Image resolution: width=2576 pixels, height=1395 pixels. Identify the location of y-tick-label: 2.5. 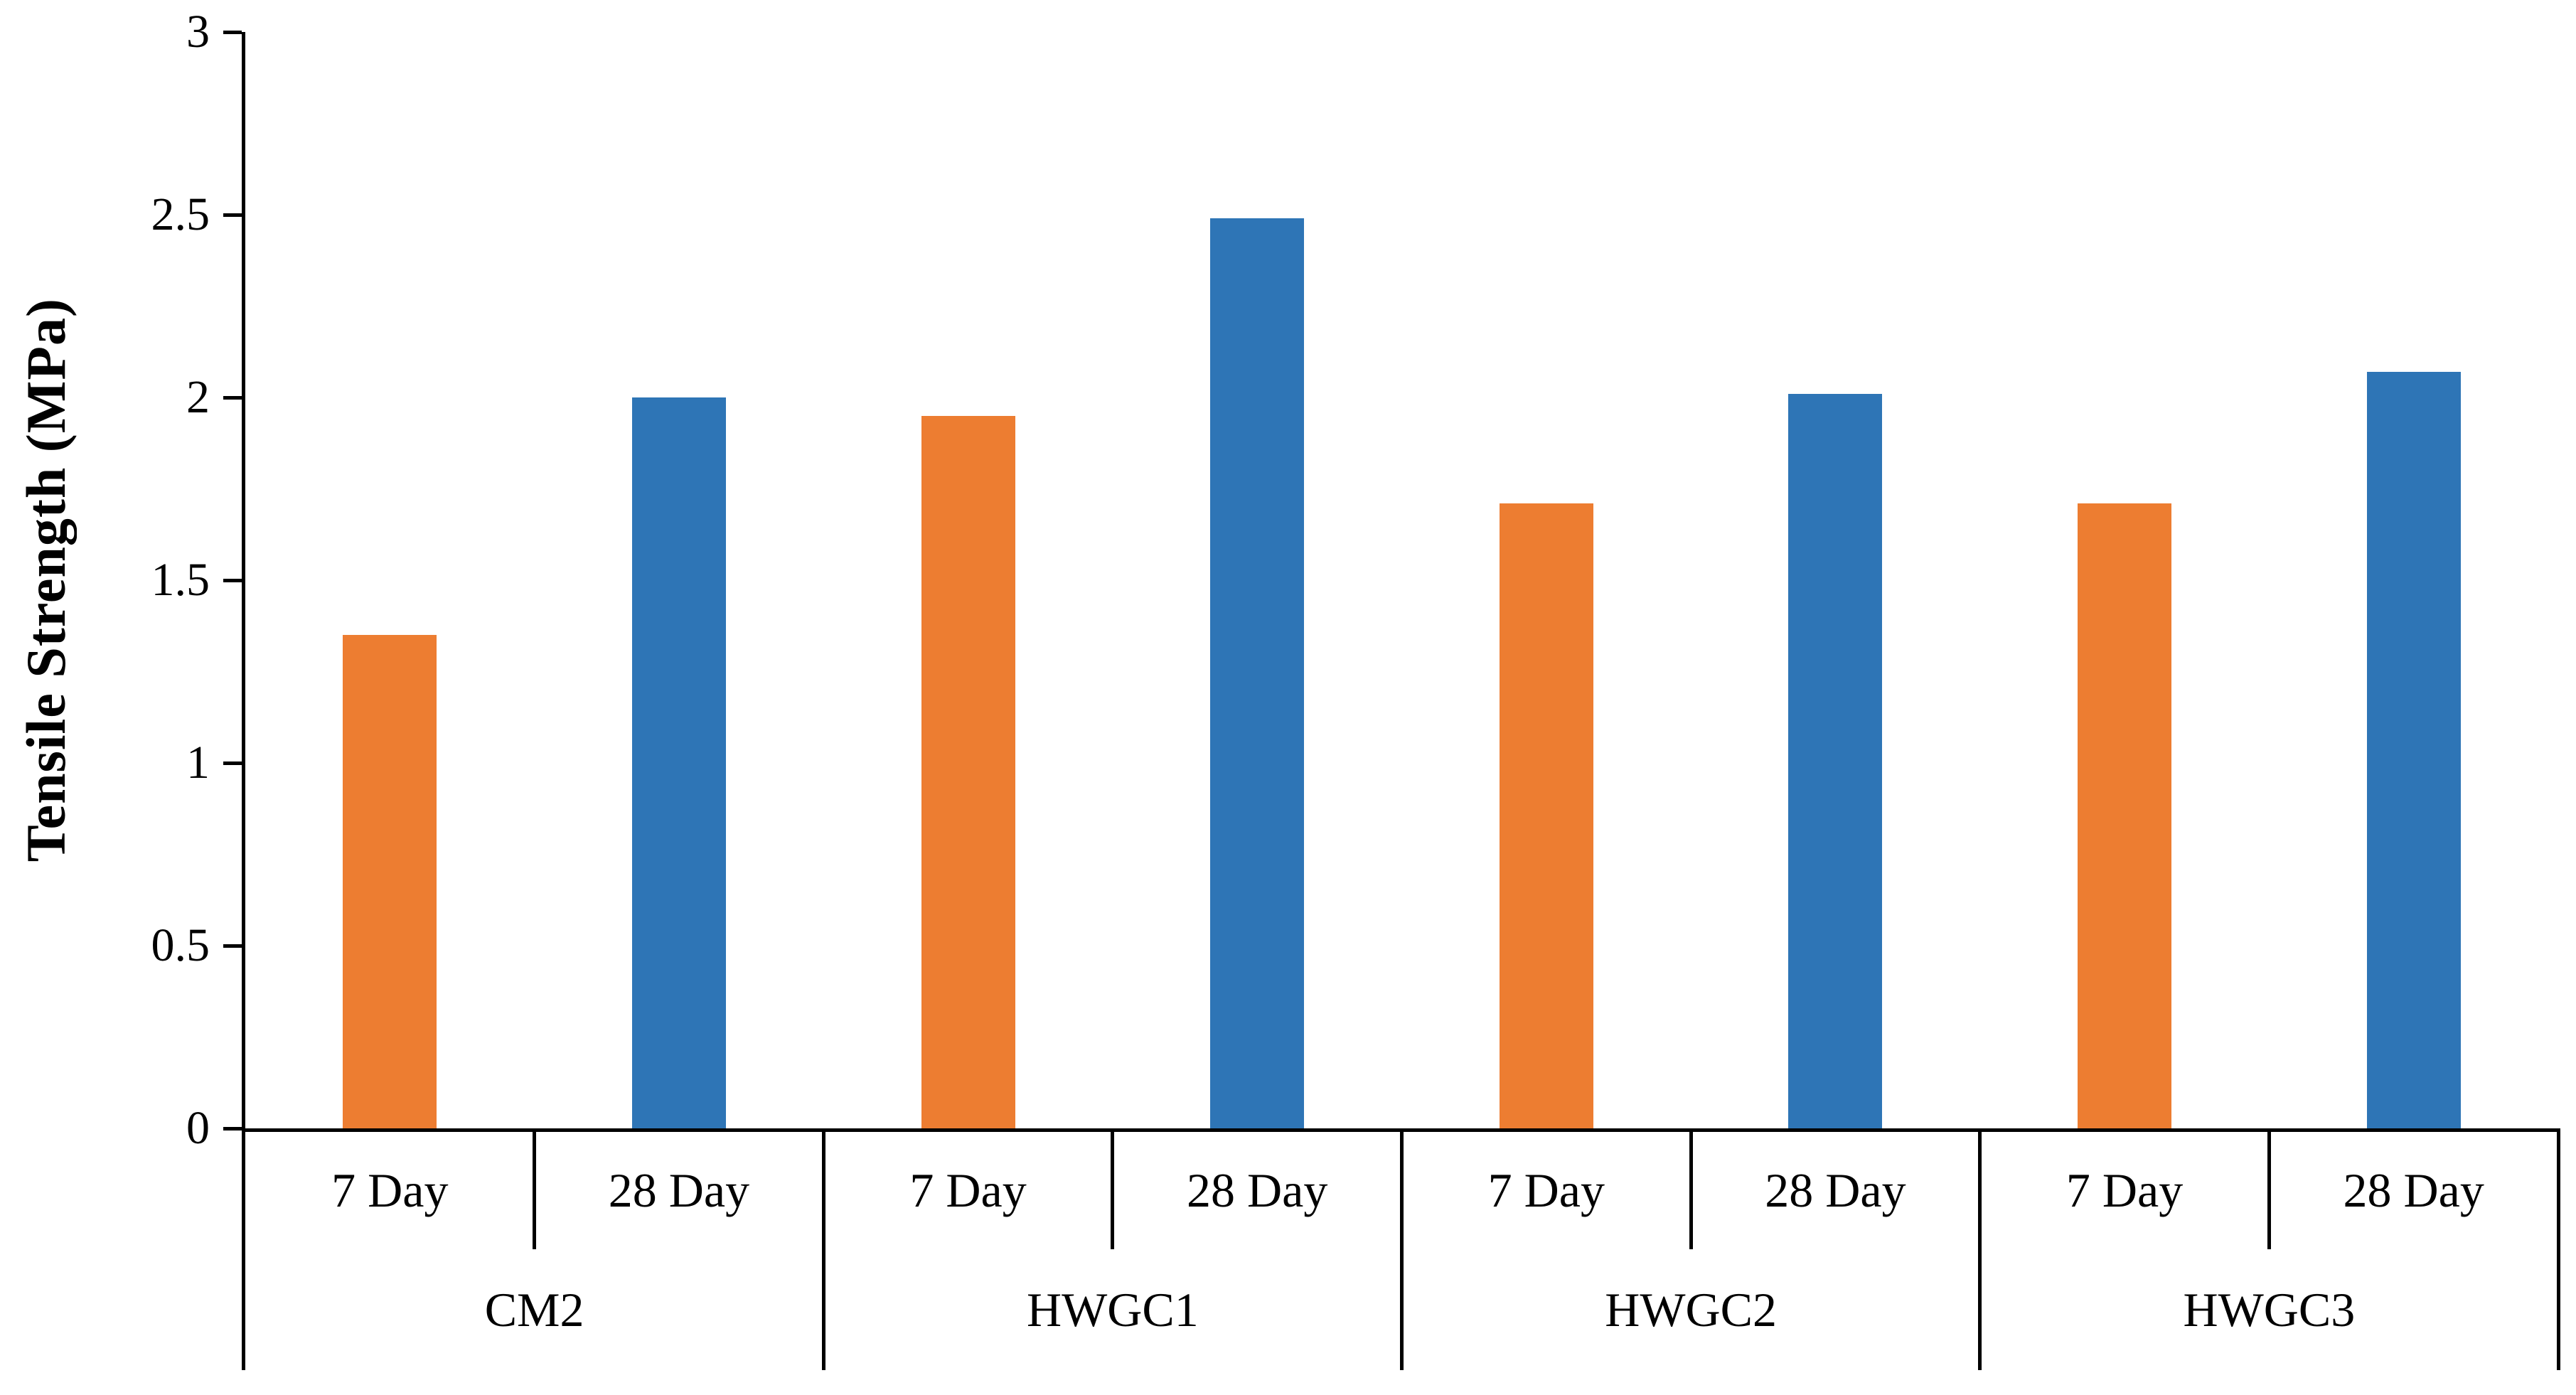
(180, 214).